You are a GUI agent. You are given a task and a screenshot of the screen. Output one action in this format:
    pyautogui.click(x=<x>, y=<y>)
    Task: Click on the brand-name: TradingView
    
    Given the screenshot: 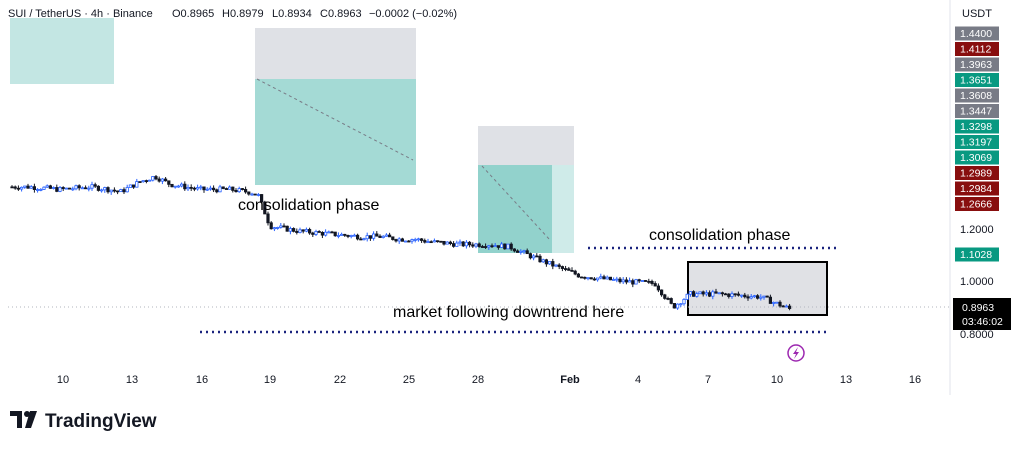 What is the action you would take?
    pyautogui.click(x=101, y=421)
    